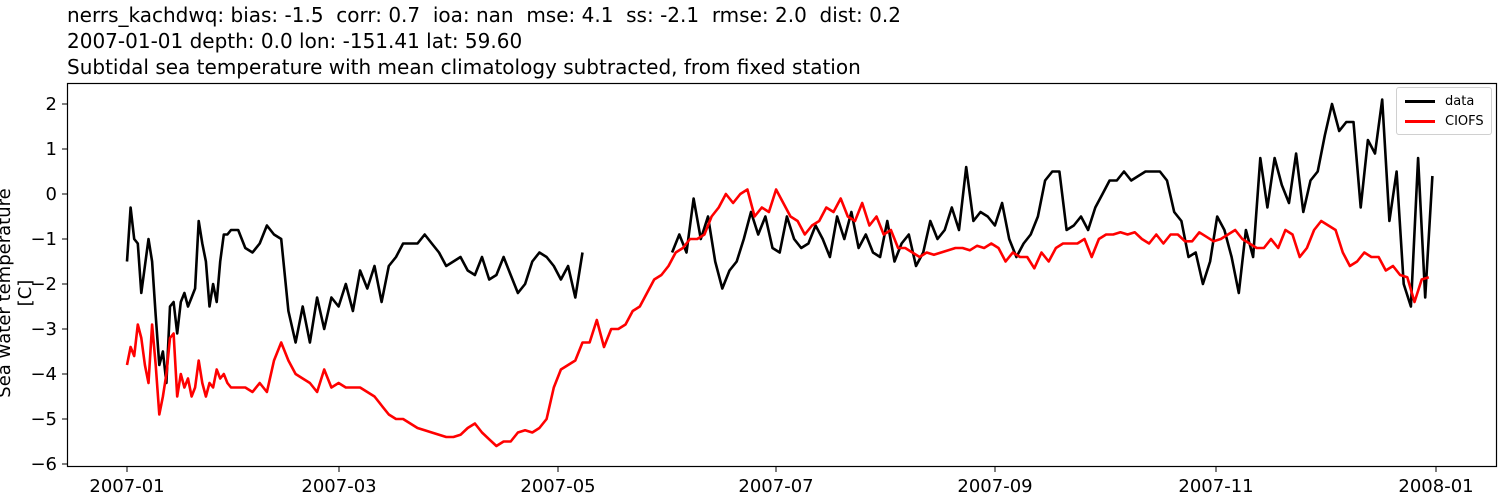 The height and width of the screenshot is (500, 1500). What do you see at coordinates (51, 149) in the screenshot?
I see `y-tick-label: 1` at bounding box center [51, 149].